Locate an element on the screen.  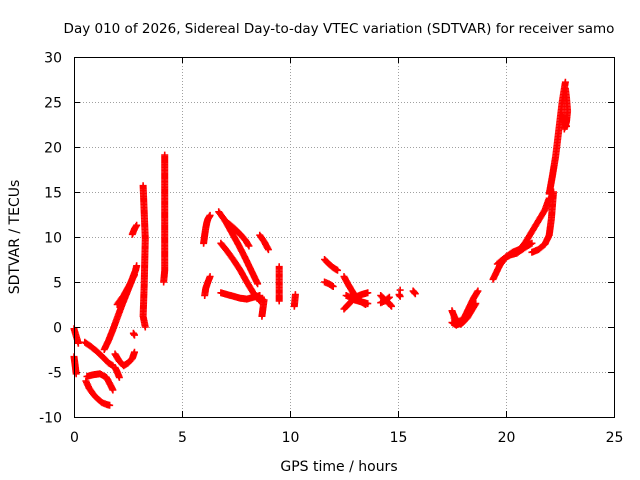
x-tick-label: 25 is located at coordinates (615, 438).